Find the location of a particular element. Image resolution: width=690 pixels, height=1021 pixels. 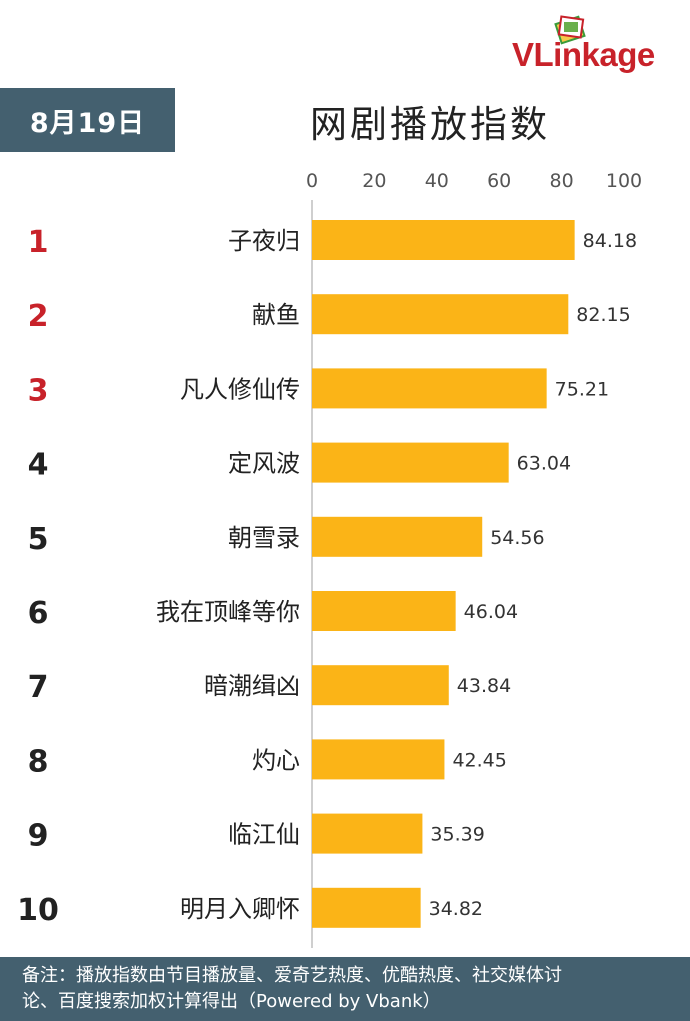

footer-line-1: 备注：播放指数由节目播放量、爱奇艺热度、优酷热度、社交媒体讨 is located at coordinates (292, 975).